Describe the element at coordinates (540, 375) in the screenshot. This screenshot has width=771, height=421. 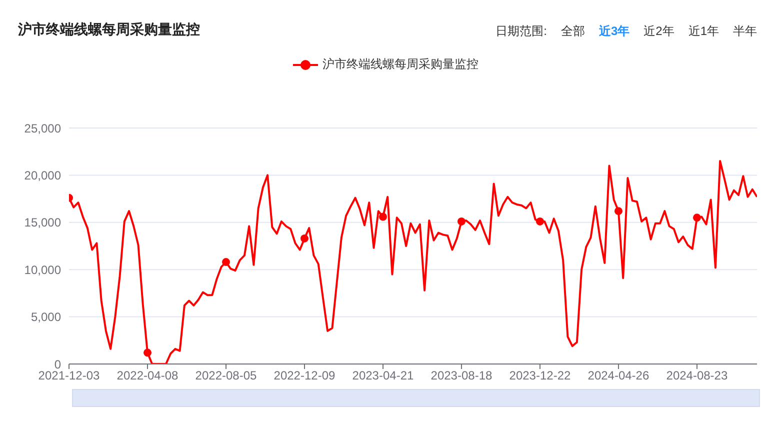
I see `x-tick-label: 2023-12-22` at that location.